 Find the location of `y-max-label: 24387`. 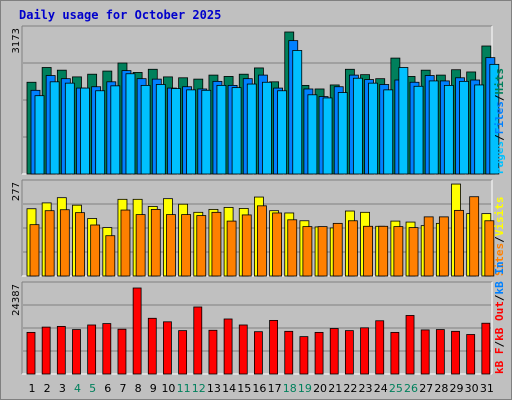

y-max-label: 24387 is located at coordinates (16, 300).